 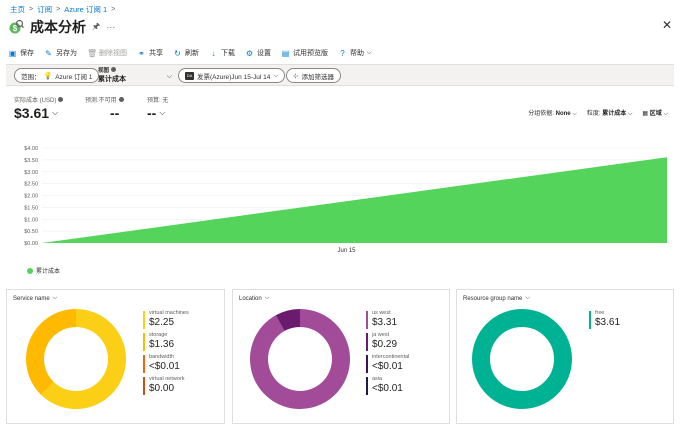 What do you see at coordinates (310, 53) in the screenshot?
I see `try-preview-label: 试用预览版` at bounding box center [310, 53].